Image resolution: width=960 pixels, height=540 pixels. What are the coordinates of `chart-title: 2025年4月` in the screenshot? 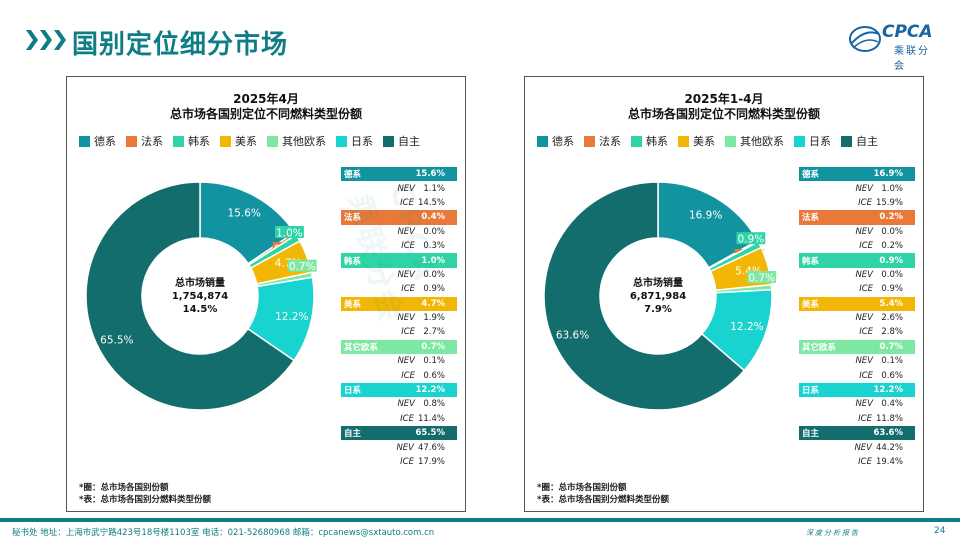 It's located at (266, 99).